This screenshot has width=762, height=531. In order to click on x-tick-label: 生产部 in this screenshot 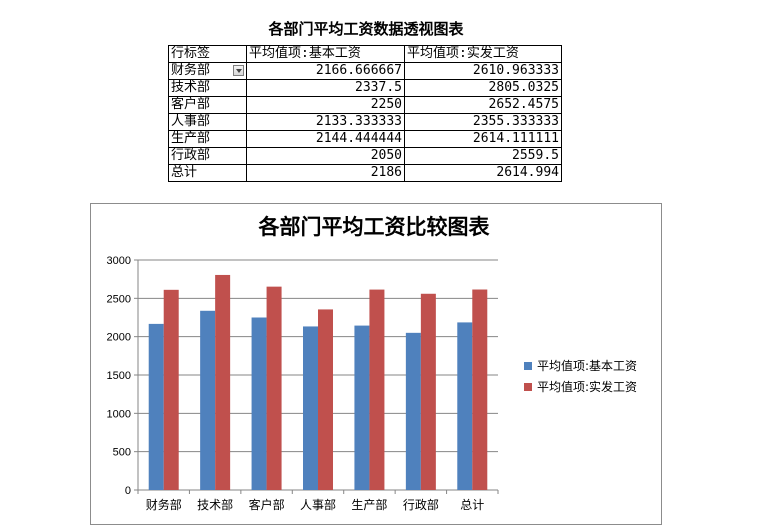, I will do `click(369, 504)`.